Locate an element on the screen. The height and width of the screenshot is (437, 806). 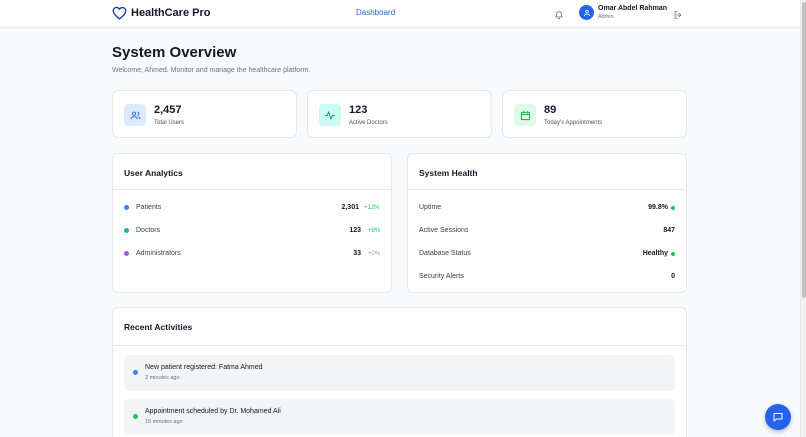
user-icon is located at coordinates (586, 12).